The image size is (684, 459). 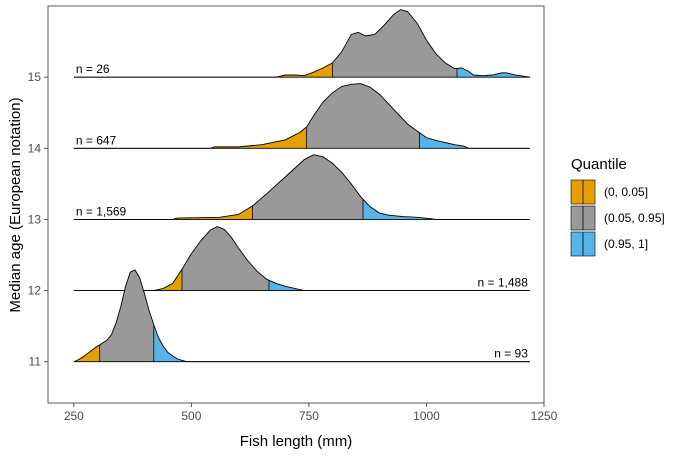 I want to click on legend-item: (0.95, 1], so click(x=609, y=244).